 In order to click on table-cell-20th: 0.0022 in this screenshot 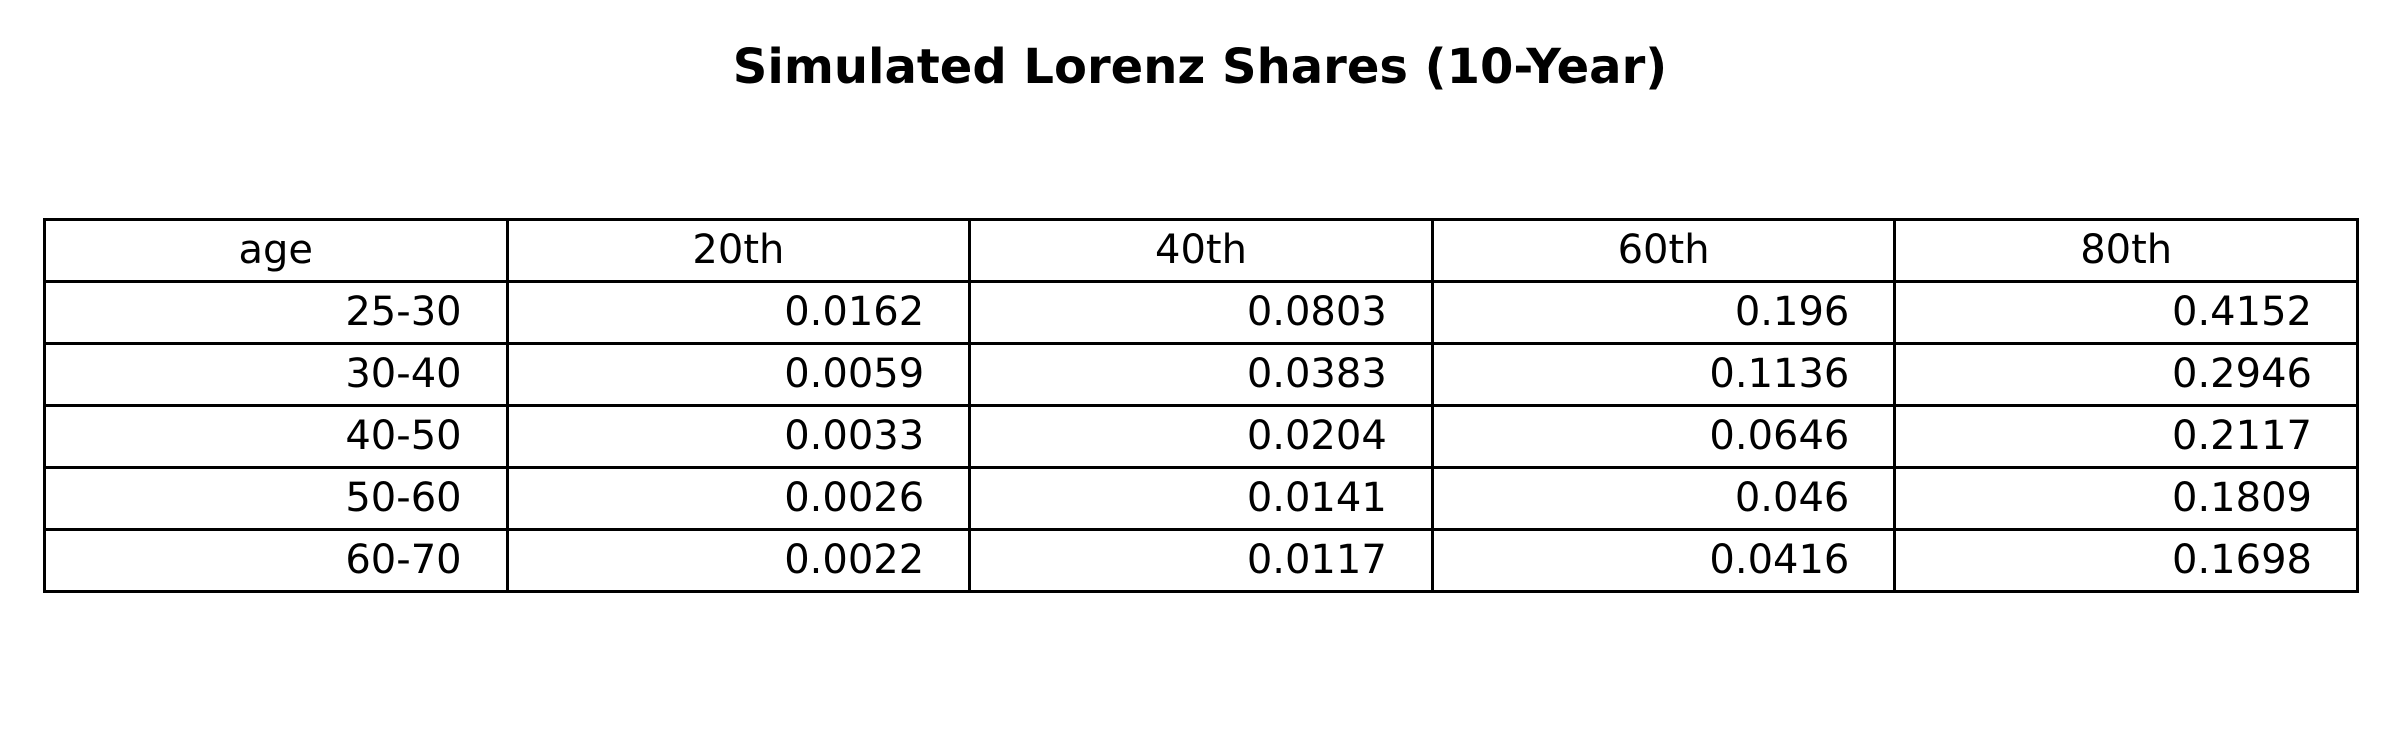, I will do `click(738, 560)`.